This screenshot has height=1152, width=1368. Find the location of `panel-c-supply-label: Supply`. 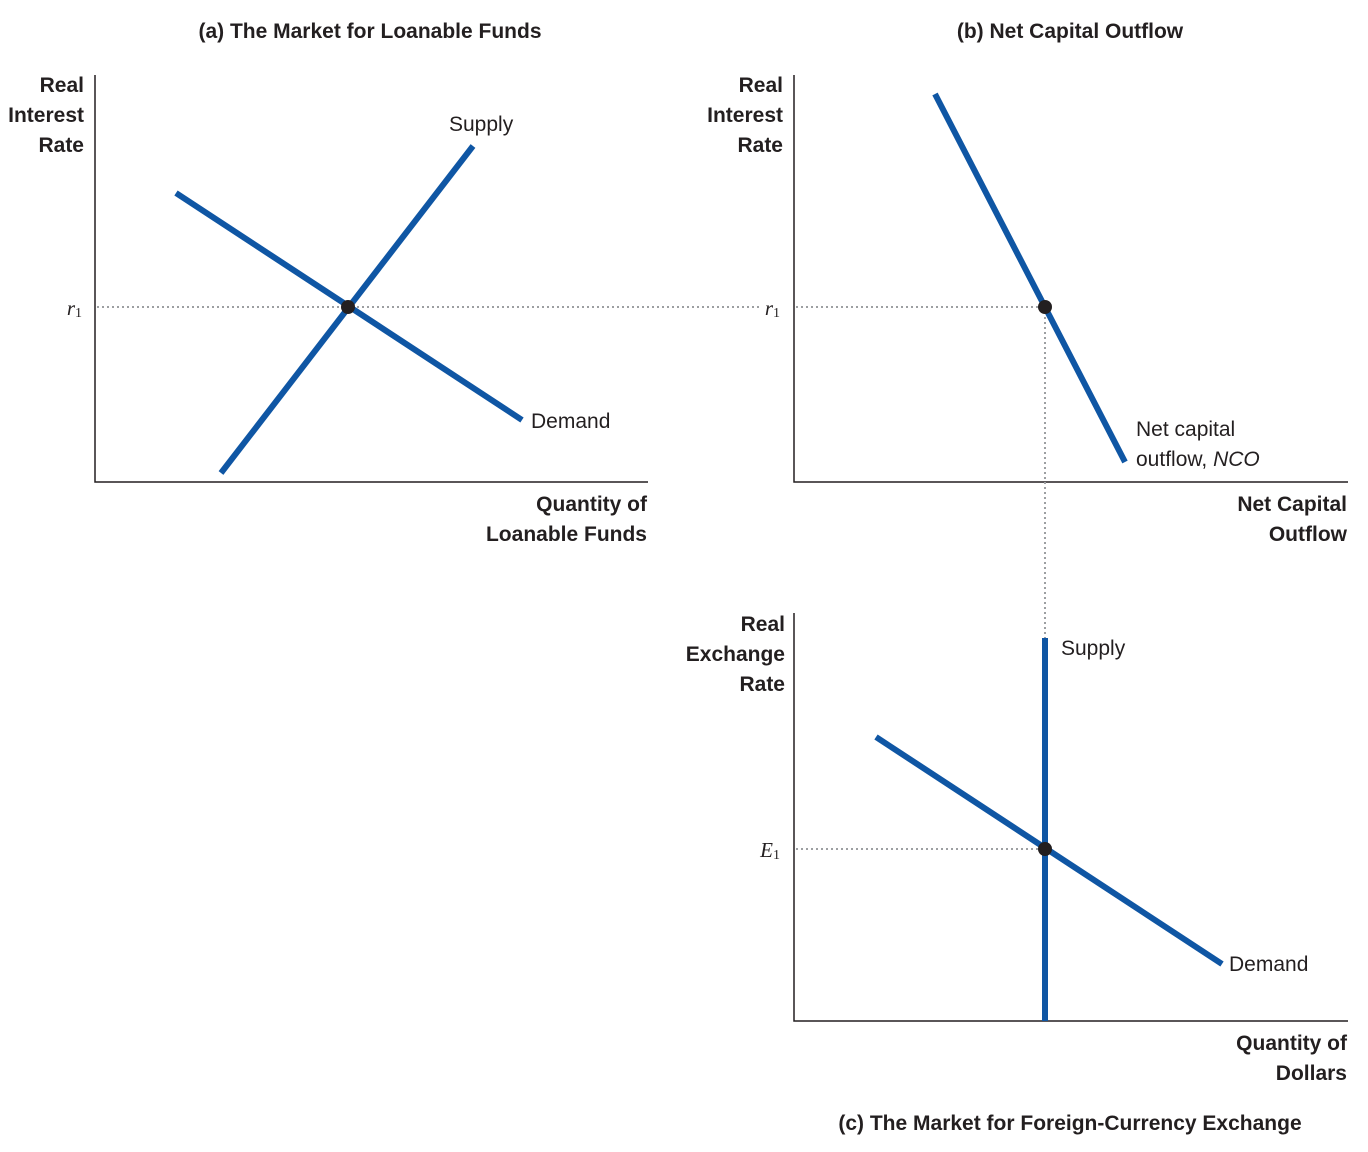

panel-c-supply-label: Supply is located at coordinates (1093, 648).